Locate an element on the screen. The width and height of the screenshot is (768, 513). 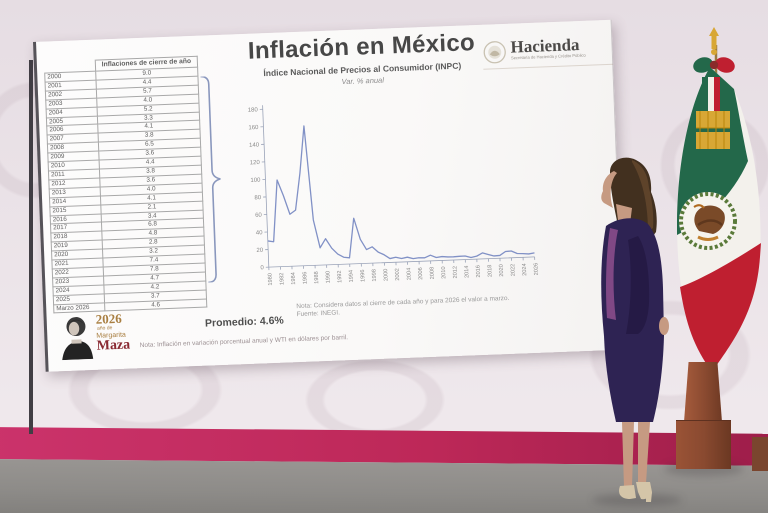
person-hand is located at coordinates (664, 326).